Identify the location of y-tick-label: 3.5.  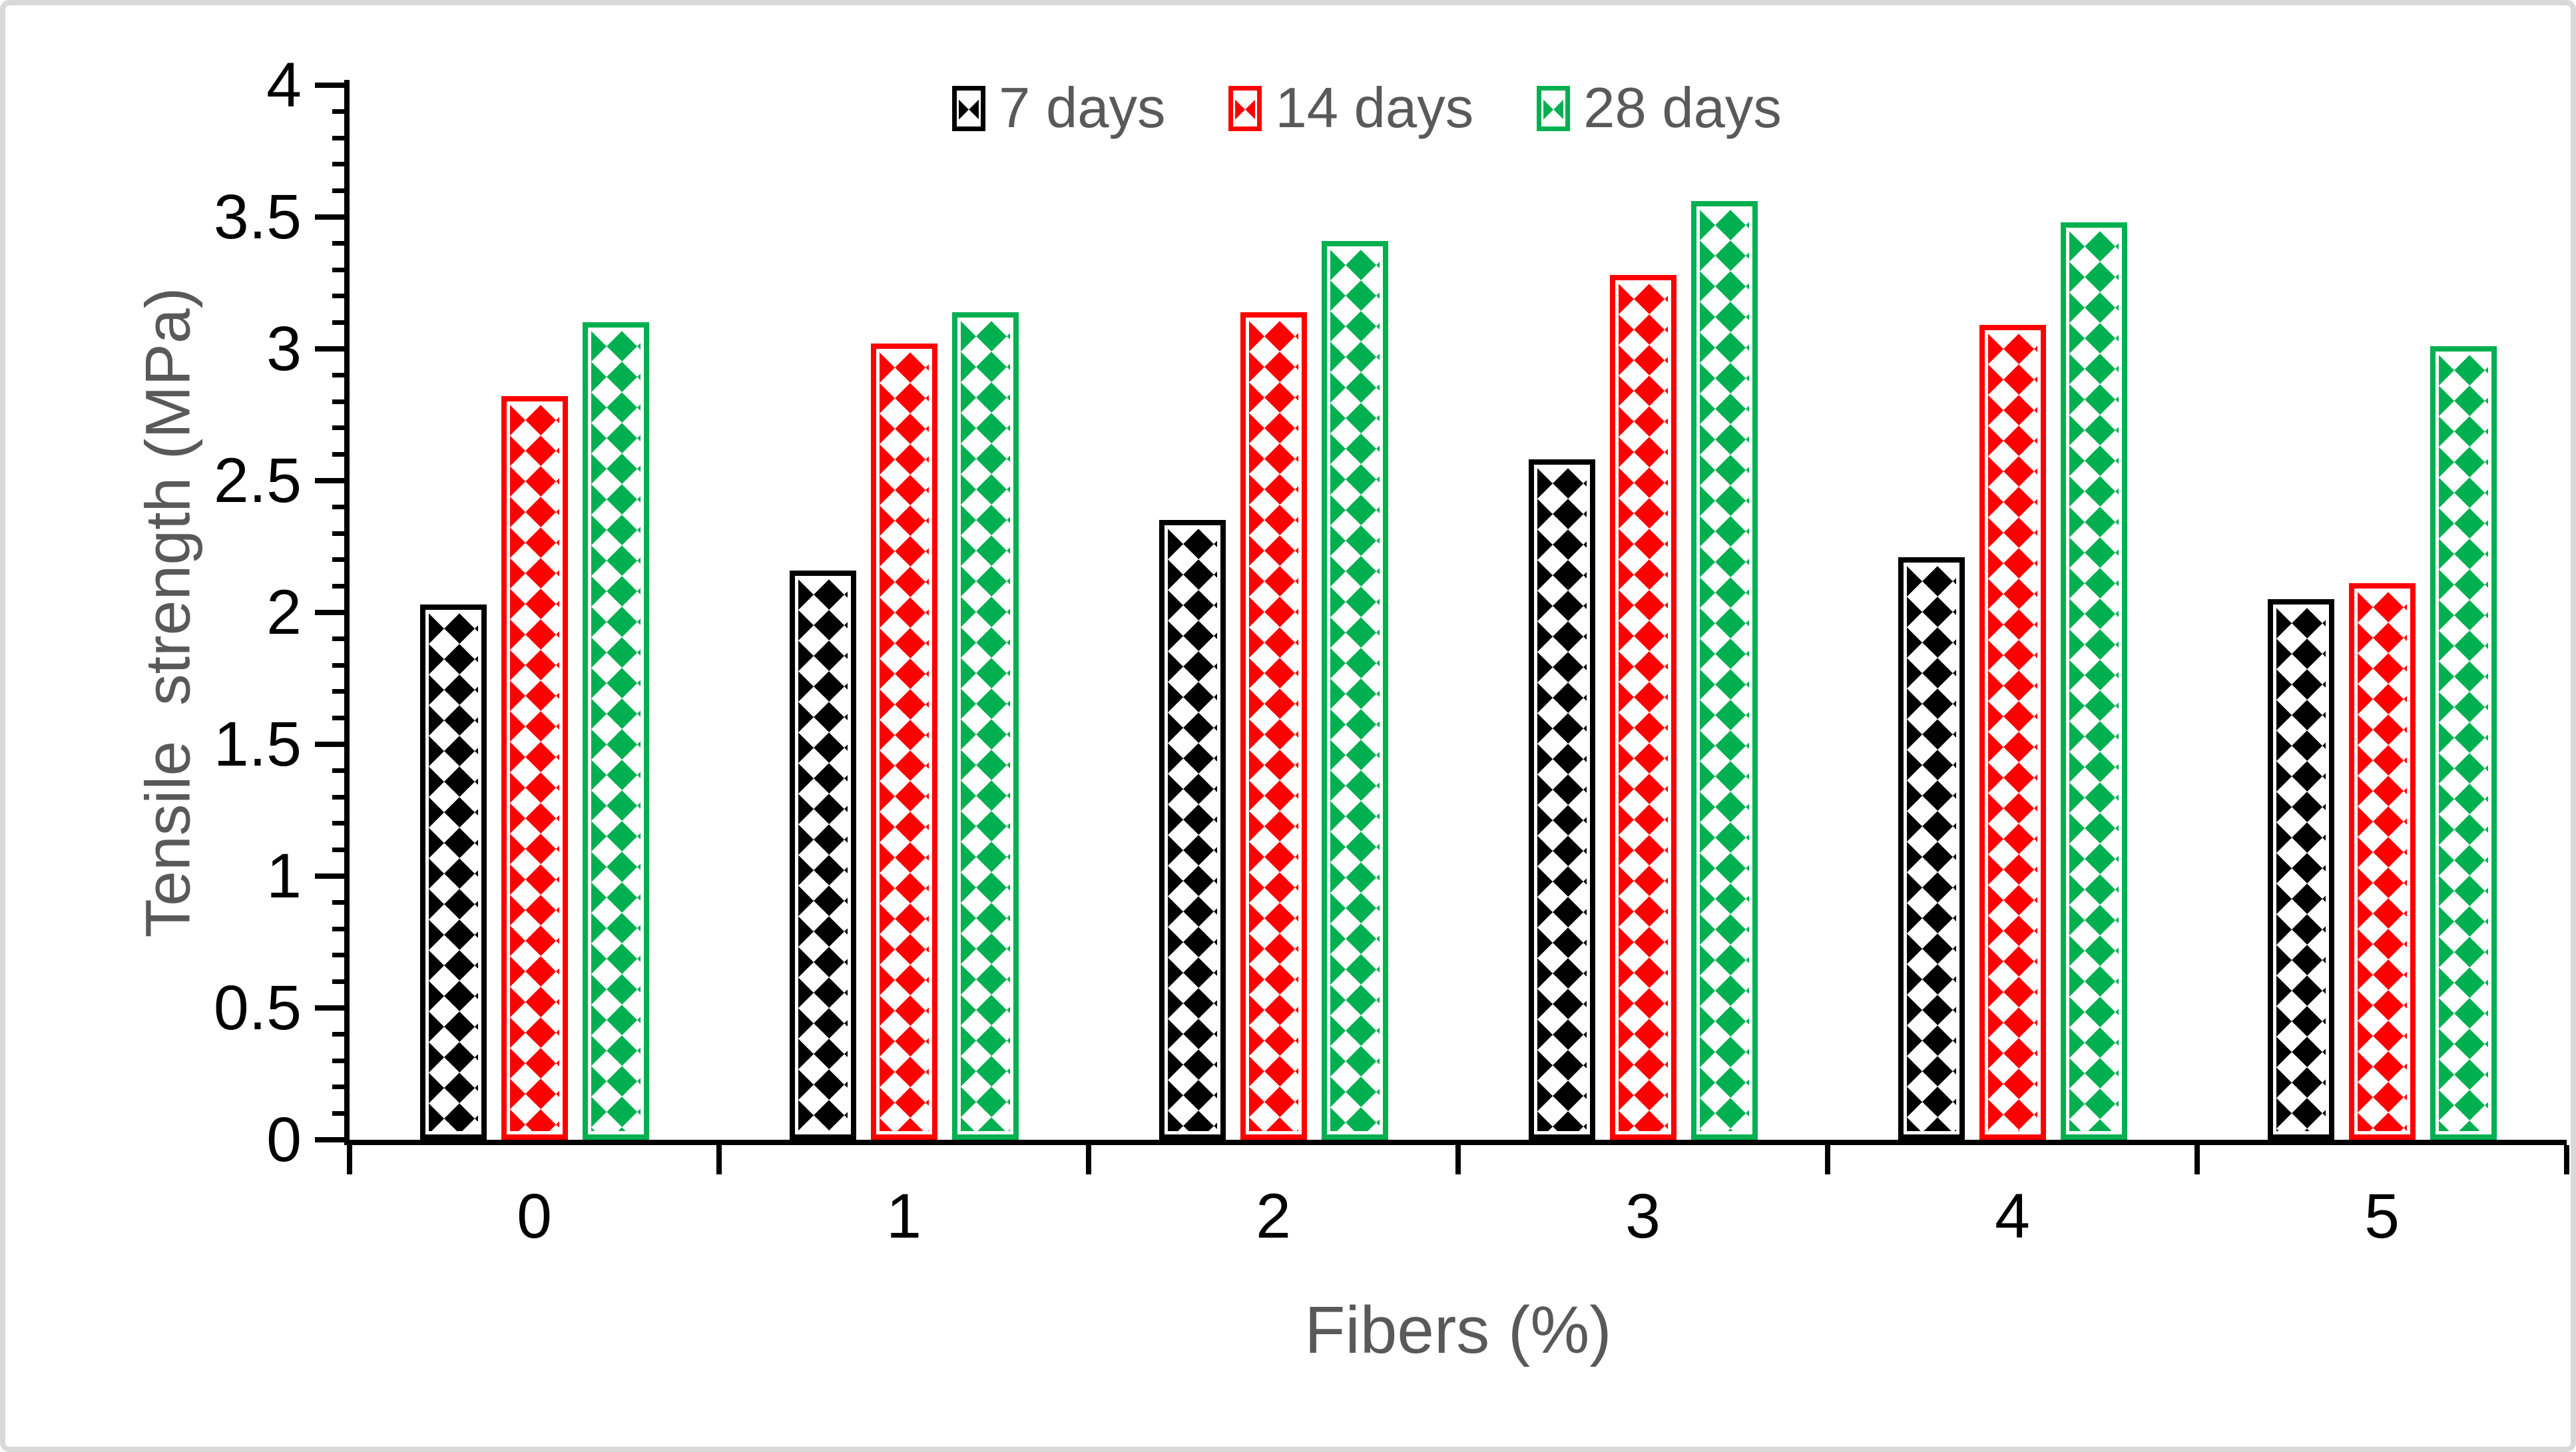
(258, 217).